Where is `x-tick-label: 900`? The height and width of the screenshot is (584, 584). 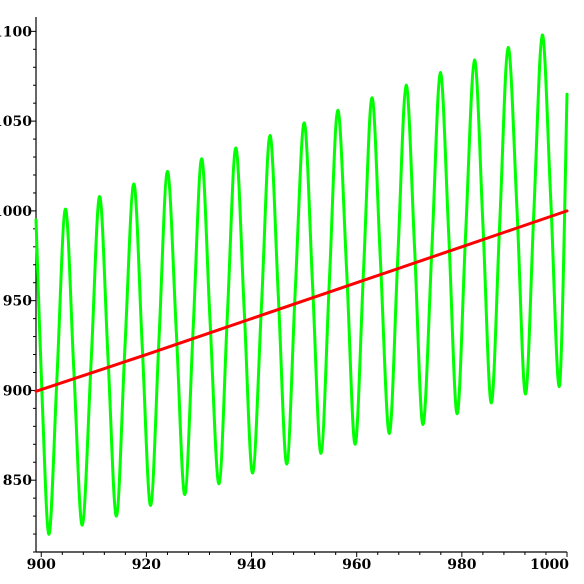 x-tick-label: 900 is located at coordinates (41, 565).